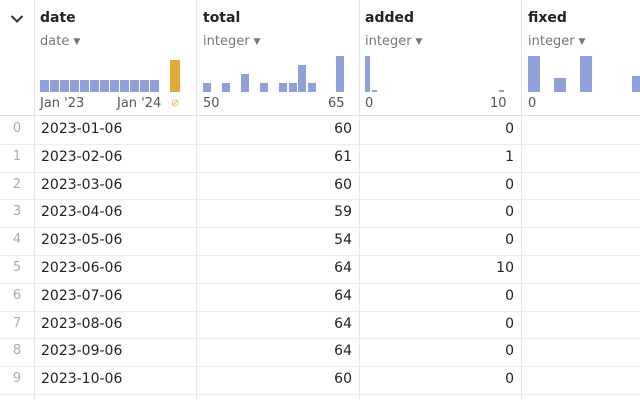 Image resolution: width=640 pixels, height=400 pixels. What do you see at coordinates (82, 295) in the screenshot?
I see `cell-date: 2023-07-06` at bounding box center [82, 295].